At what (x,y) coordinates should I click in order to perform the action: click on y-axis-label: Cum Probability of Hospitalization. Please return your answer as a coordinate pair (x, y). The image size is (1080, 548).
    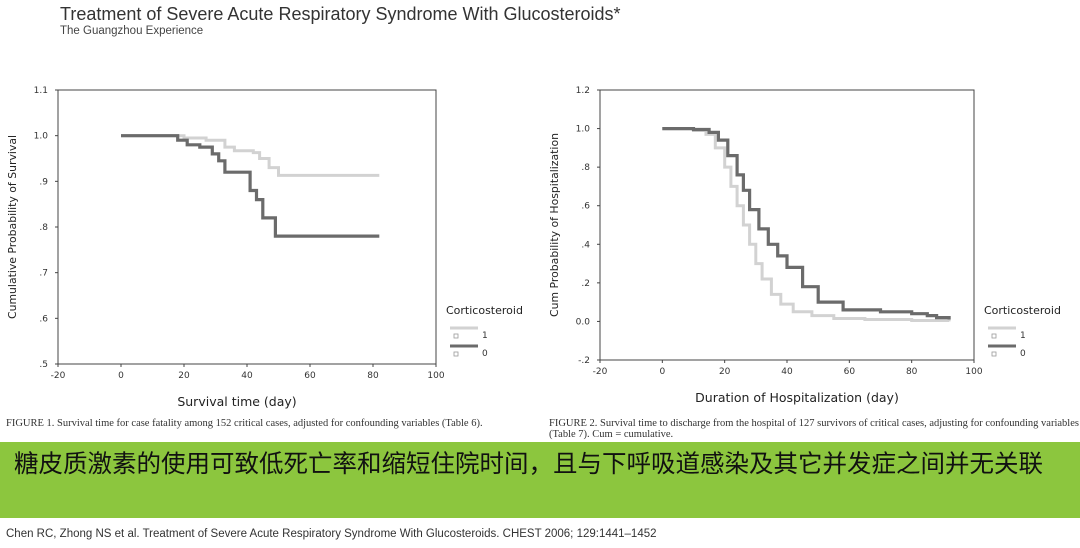
    Looking at the image, I should click on (554, 225).